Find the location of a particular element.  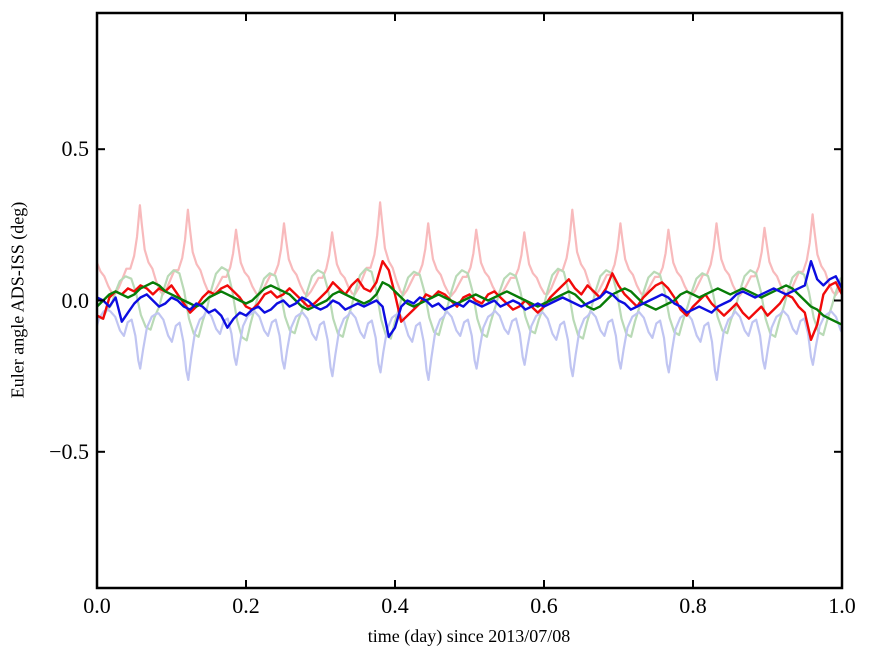

series-red-line is located at coordinates (469, 300).